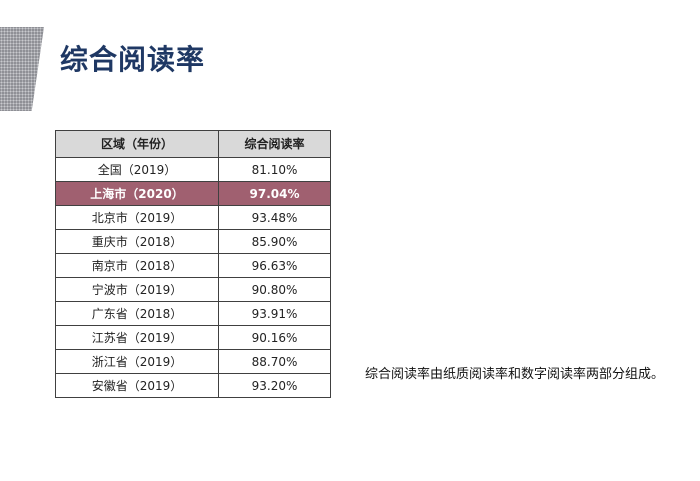 This screenshot has height=481, width=700. Describe the element at coordinates (137, 265) in the screenshot. I see `region-cell: 南京市（2018）` at that location.